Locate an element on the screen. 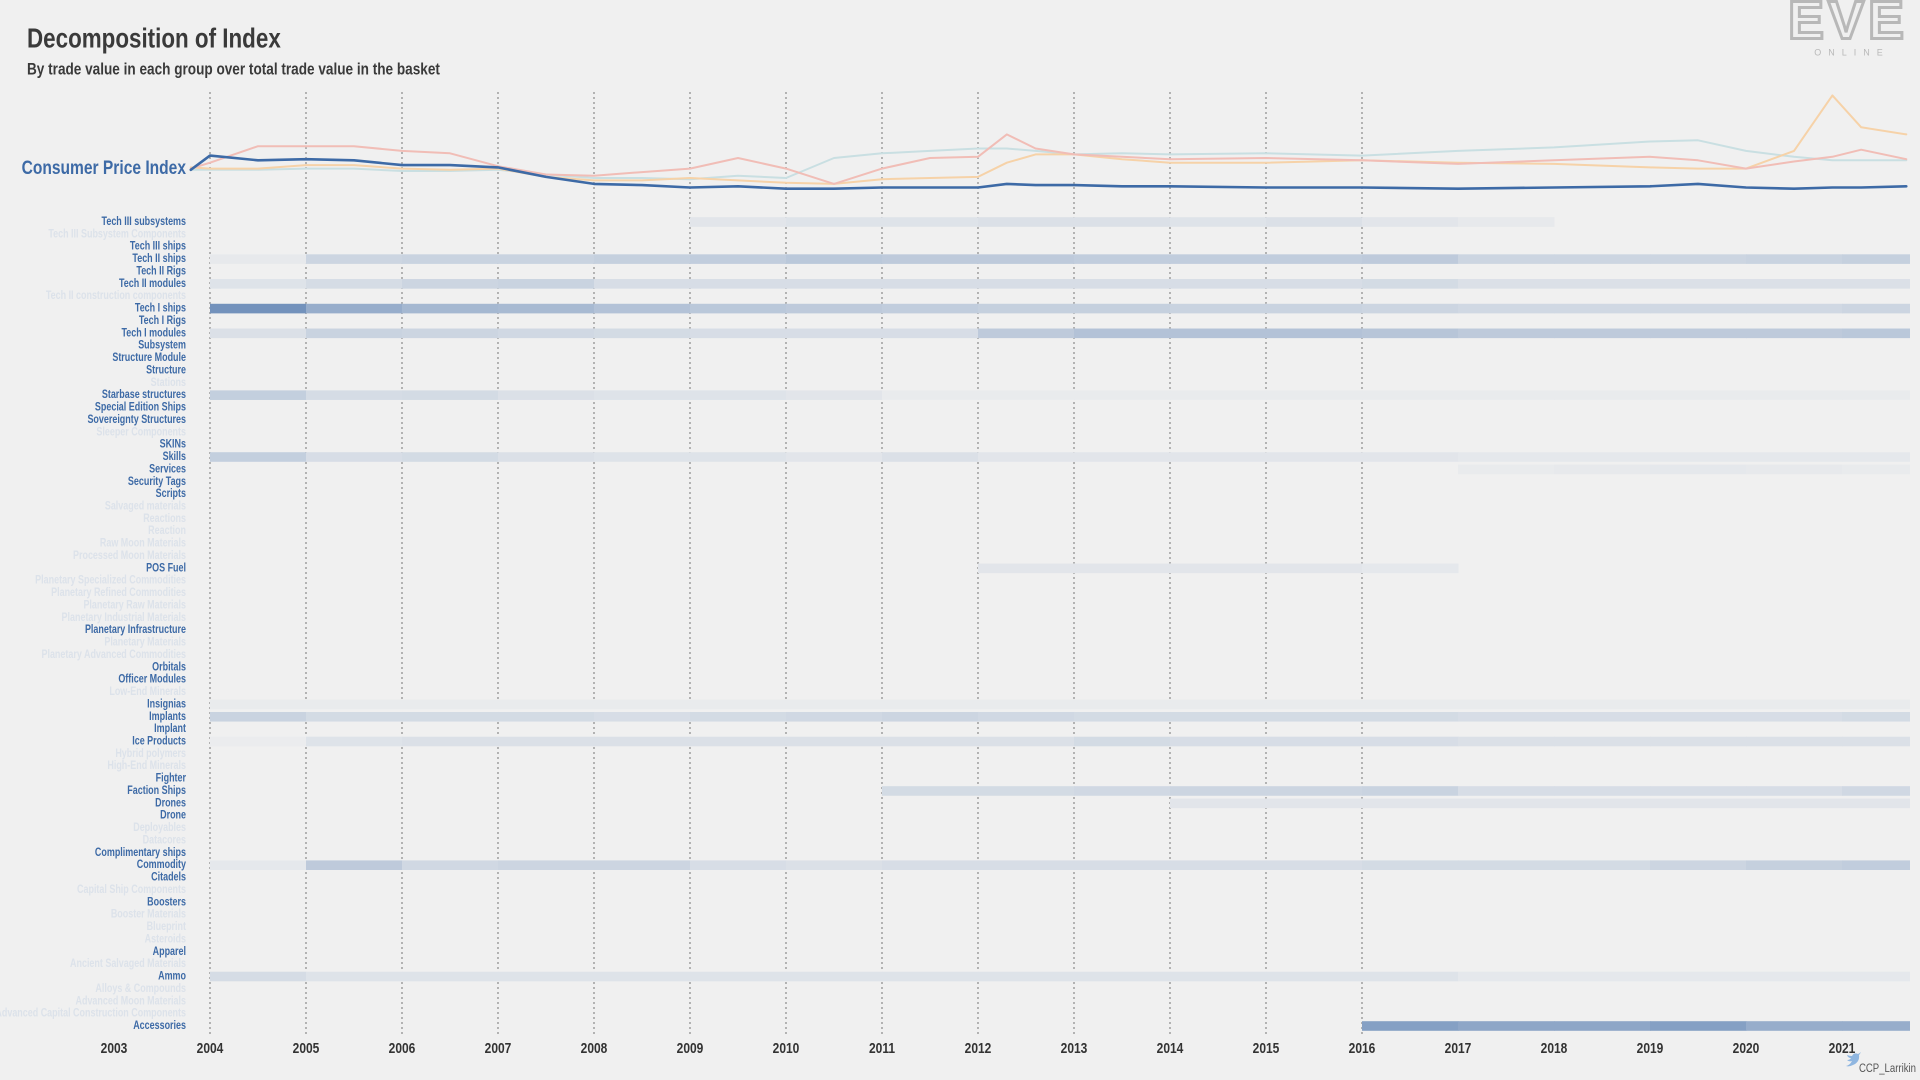 The height and width of the screenshot is (1080, 1920). x-tick-group: 2009 is located at coordinates (690, 1048).